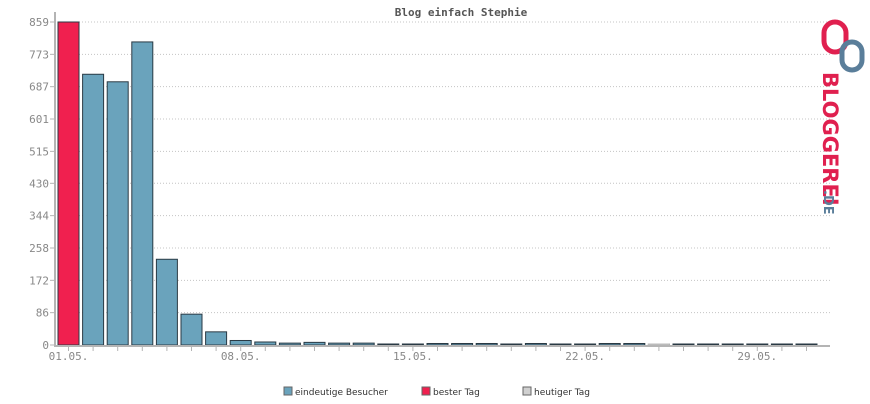  What do you see at coordinates (39, 248) in the screenshot?
I see `y-tick-label: 258` at bounding box center [39, 248].